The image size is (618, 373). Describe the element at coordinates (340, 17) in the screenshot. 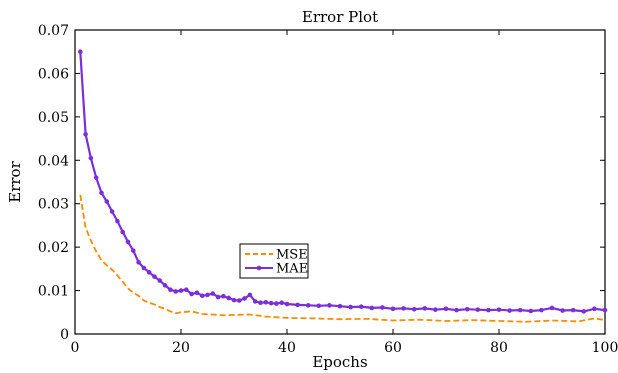

I see `chart-title: Error Plot` at that location.